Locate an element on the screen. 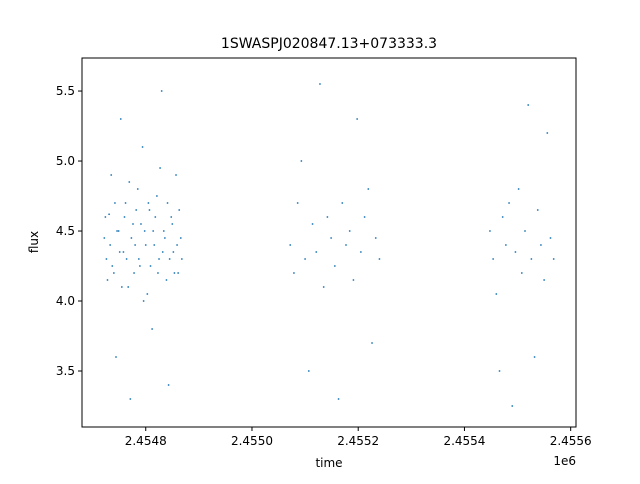  x-tick-label: 2.4550 is located at coordinates (252, 441).